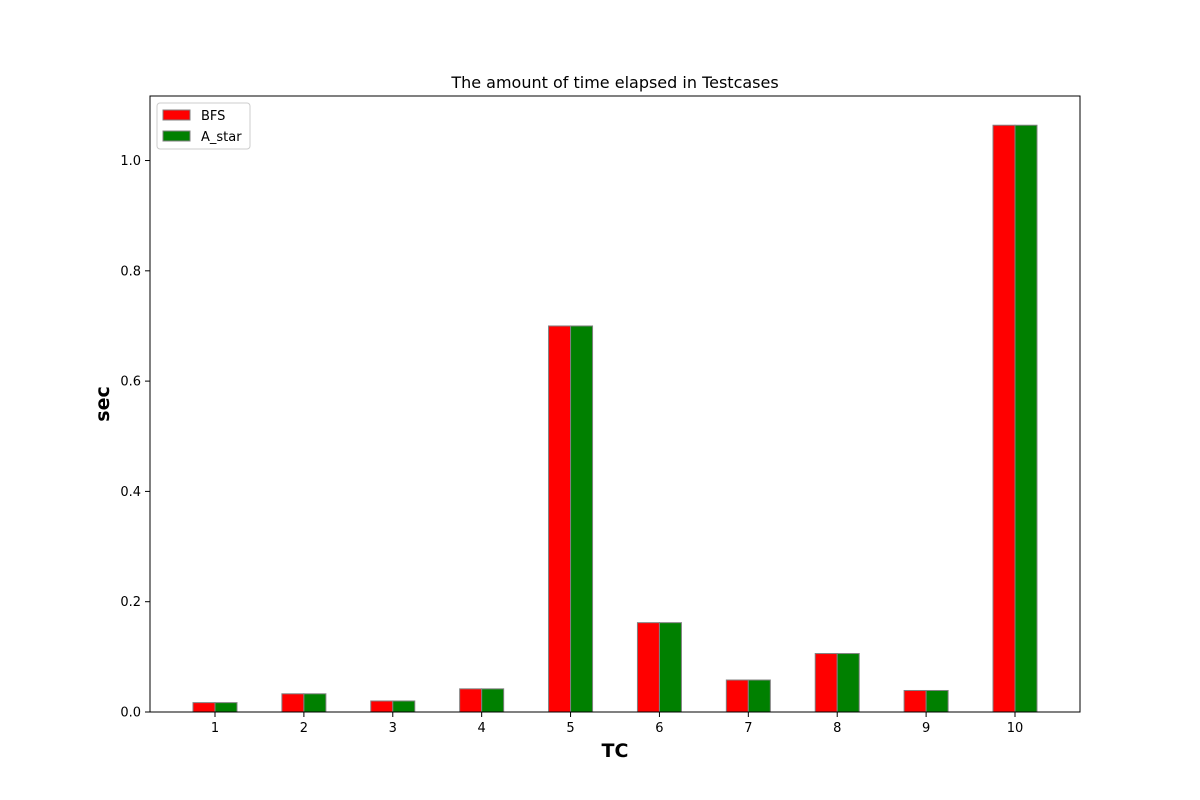  What do you see at coordinates (570, 728) in the screenshot?
I see `x-tick-label: 5` at bounding box center [570, 728].